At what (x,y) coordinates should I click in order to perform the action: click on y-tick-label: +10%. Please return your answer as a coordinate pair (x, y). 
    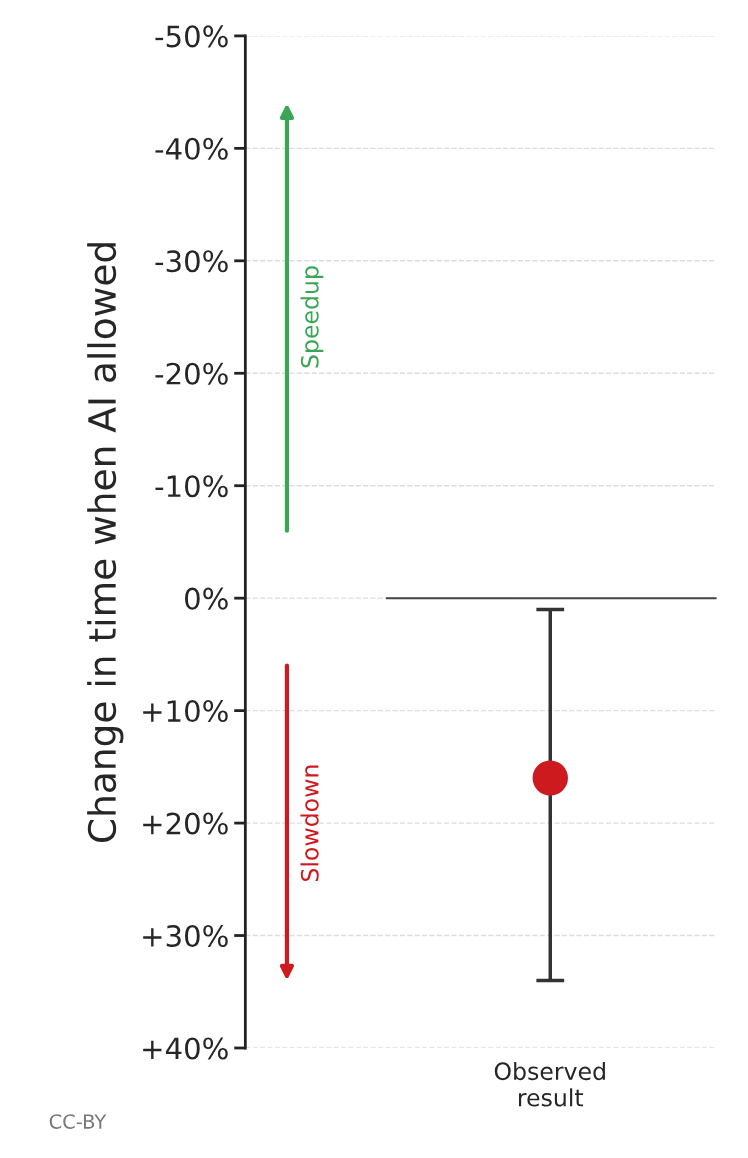
    Looking at the image, I should click on (185, 711).